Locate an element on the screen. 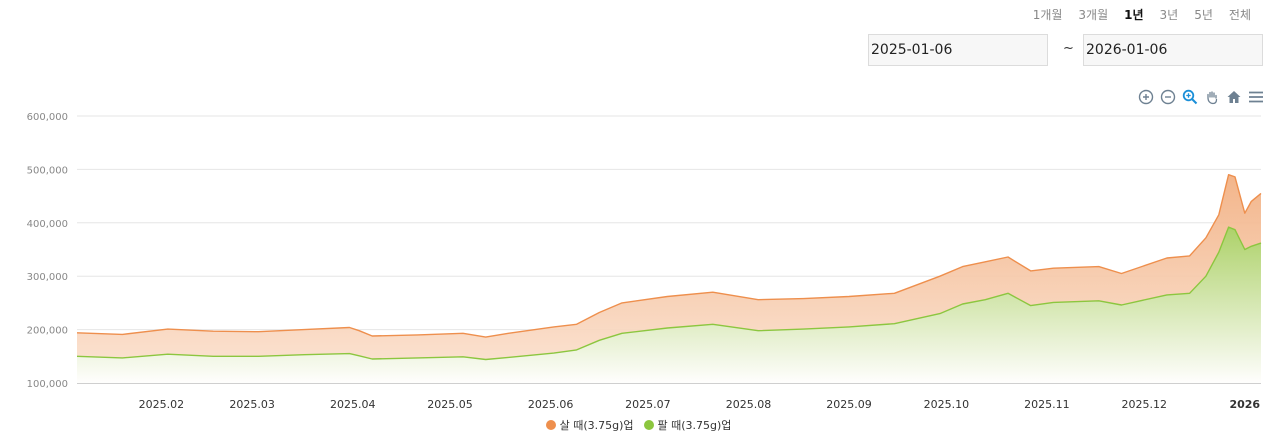  period-1-year: 1년 is located at coordinates (1134, 15).